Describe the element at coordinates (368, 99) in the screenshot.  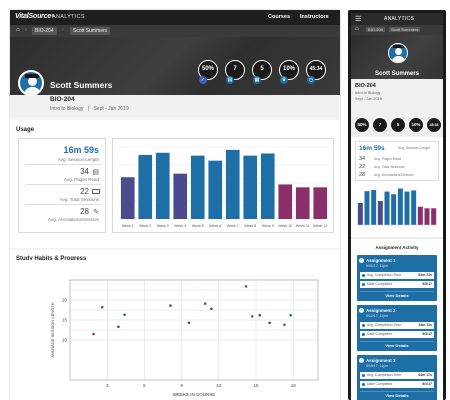
I see `mobile-course-term: Sept - Jan 2019` at that location.